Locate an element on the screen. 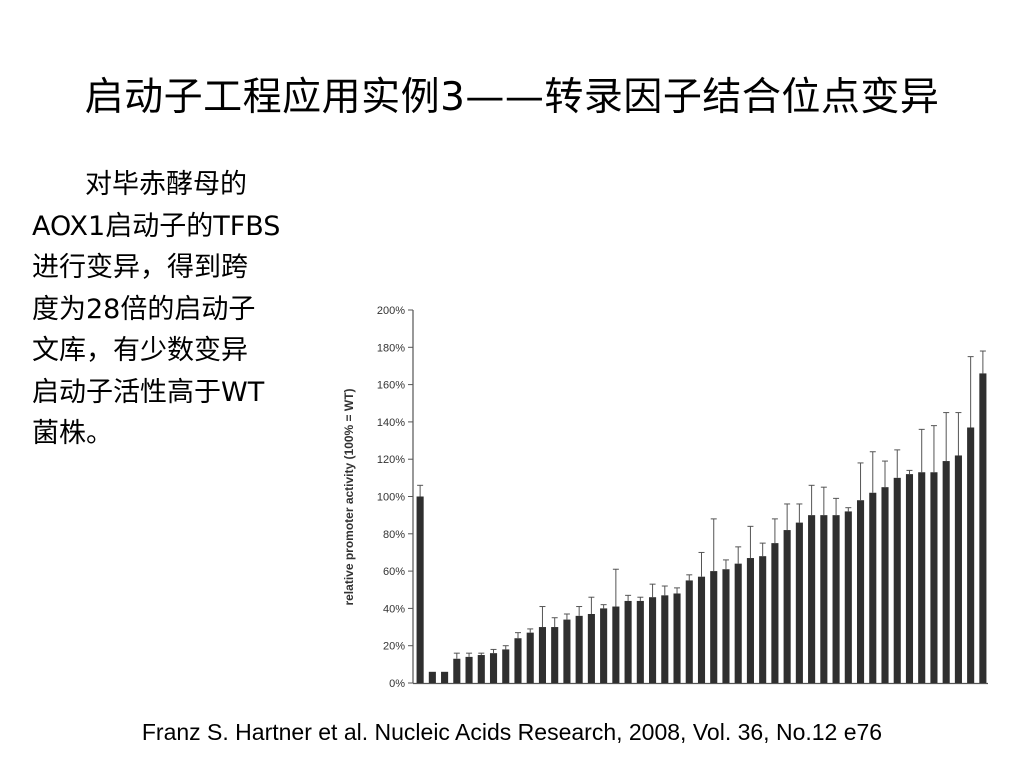 The image size is (1024, 768). y-tick-label: 100% is located at coordinates (391, 498).